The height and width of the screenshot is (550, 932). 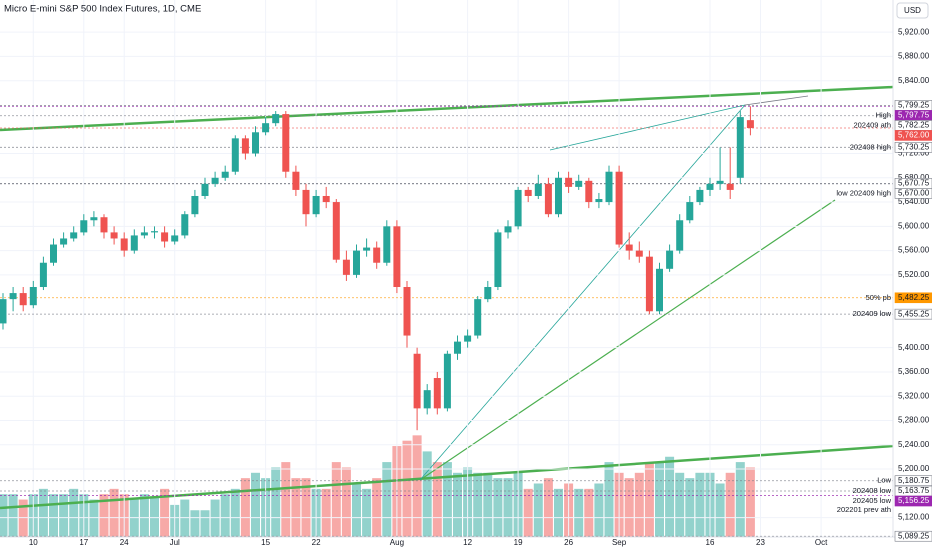 I want to click on level-note: 202405 low, so click(x=872, y=500).